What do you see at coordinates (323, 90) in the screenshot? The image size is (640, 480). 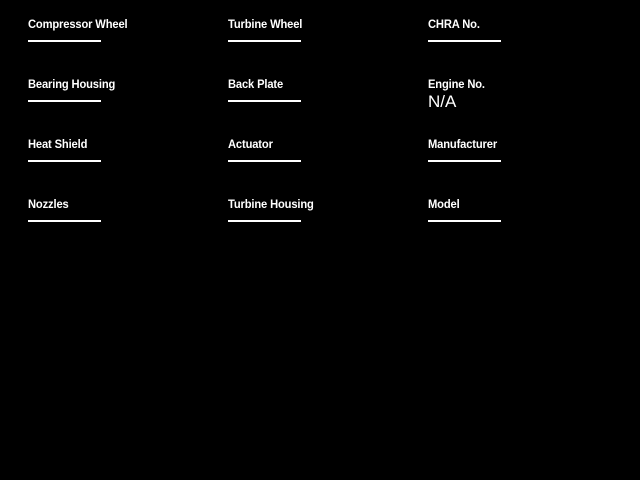 I see `field-back-plate: Back Plate` at bounding box center [323, 90].